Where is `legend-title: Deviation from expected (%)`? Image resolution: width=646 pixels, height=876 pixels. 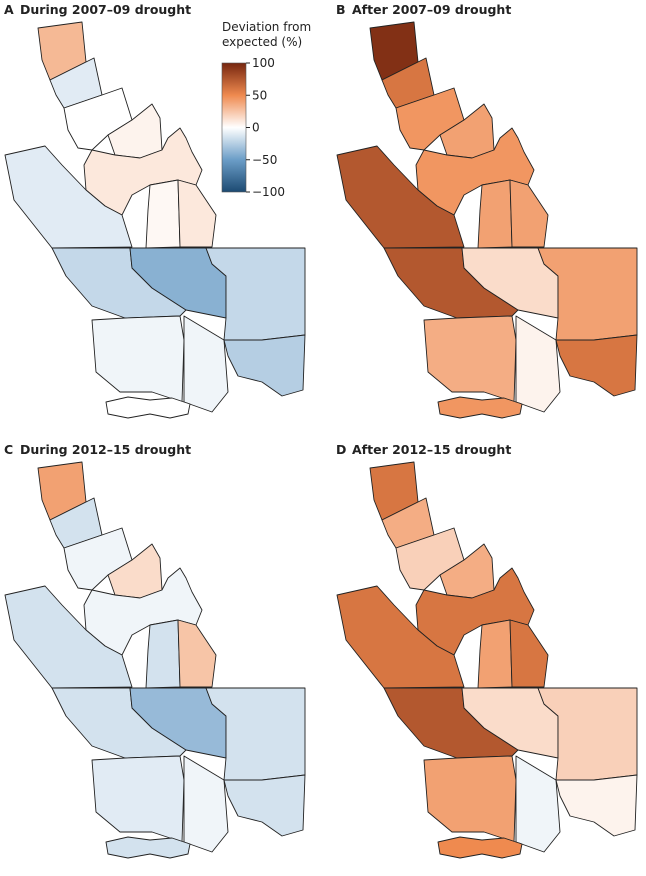 legend-title: Deviation from expected (%) is located at coordinates (267, 34).